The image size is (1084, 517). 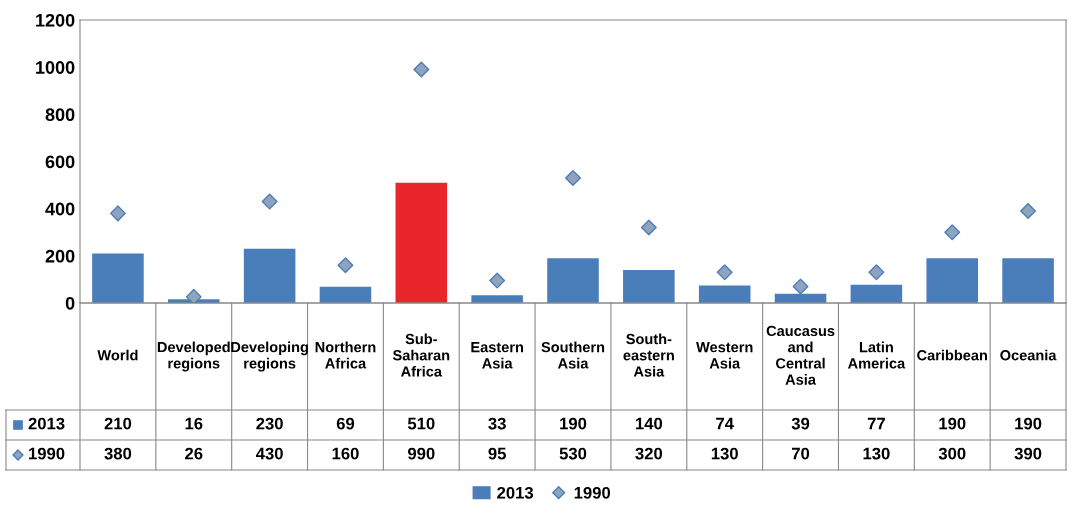 What do you see at coordinates (269, 356) in the screenshot?
I see `x-tick-label: Developing regions` at bounding box center [269, 356].